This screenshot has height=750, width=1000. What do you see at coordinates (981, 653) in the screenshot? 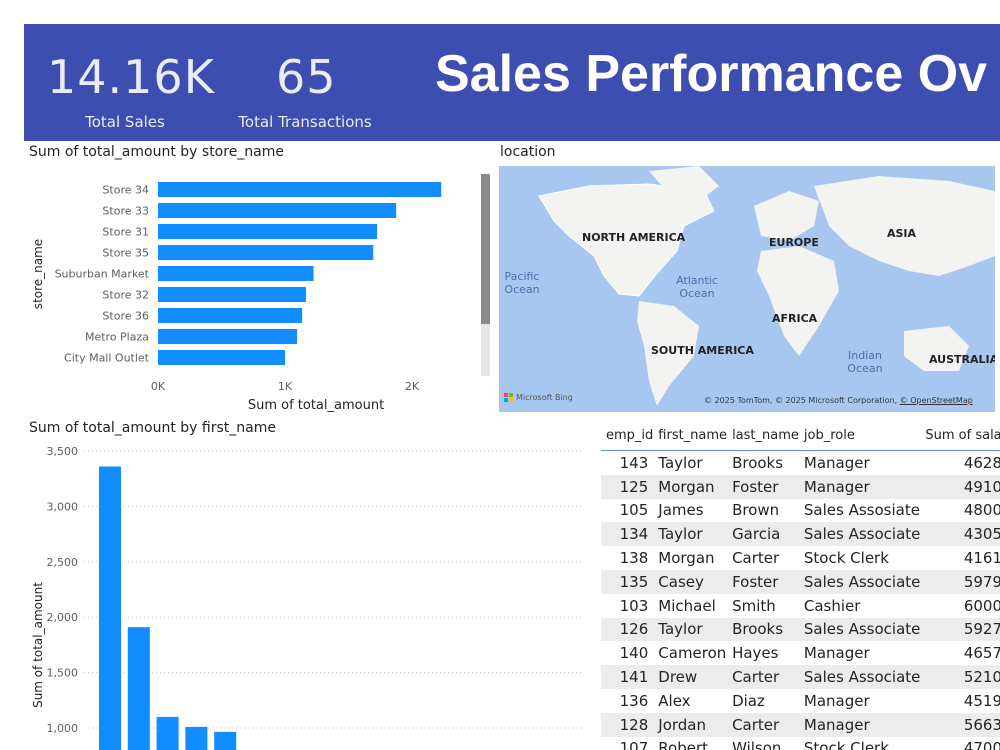
I see `cell-salary: 4657` at bounding box center [981, 653].